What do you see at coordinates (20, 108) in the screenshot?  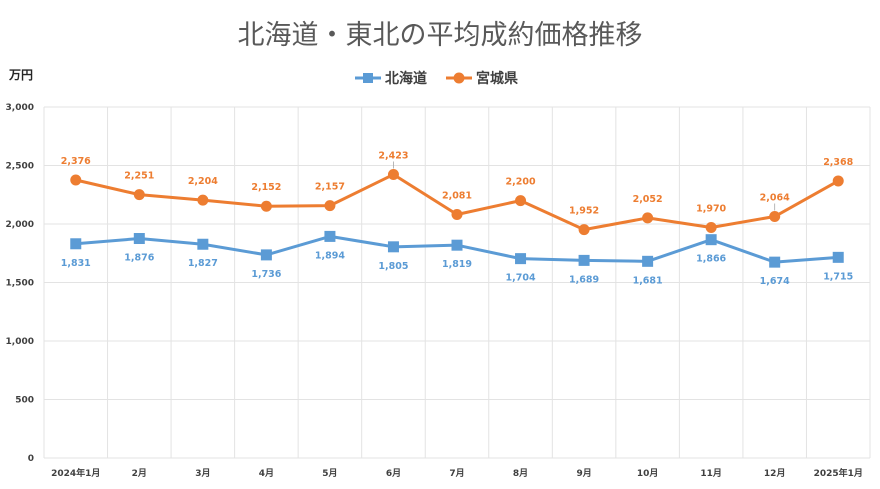 I see `y-tick-label: 3,000` at bounding box center [20, 108].